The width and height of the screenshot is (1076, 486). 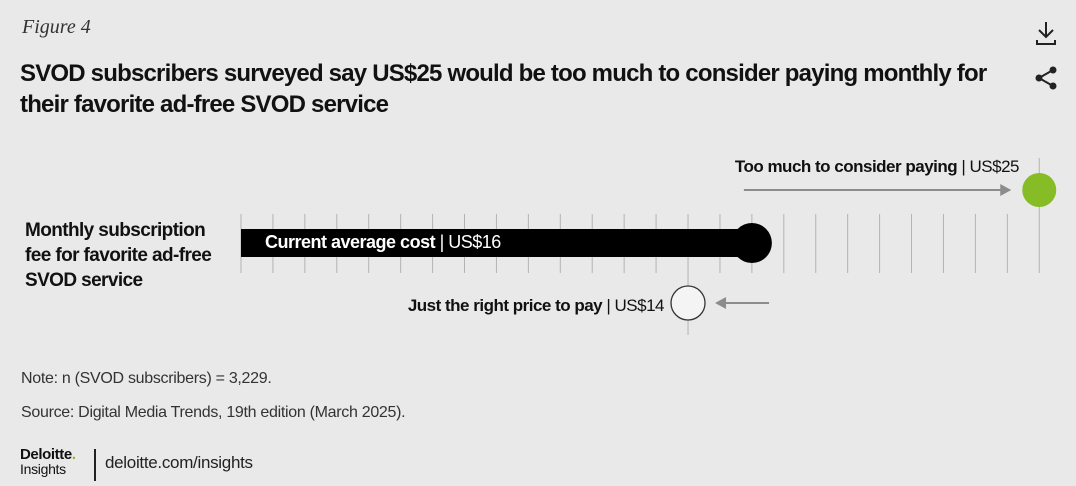 I want to click on site-link: deloitte.com/insights, so click(x=179, y=462).